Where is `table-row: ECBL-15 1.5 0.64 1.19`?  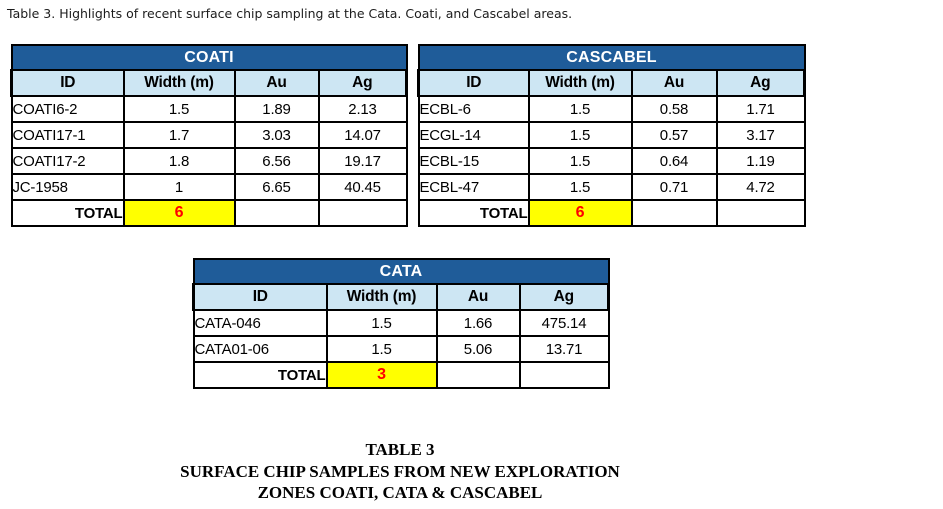
table-row: ECBL-15 1.5 0.64 1.19 is located at coordinates (611, 161).